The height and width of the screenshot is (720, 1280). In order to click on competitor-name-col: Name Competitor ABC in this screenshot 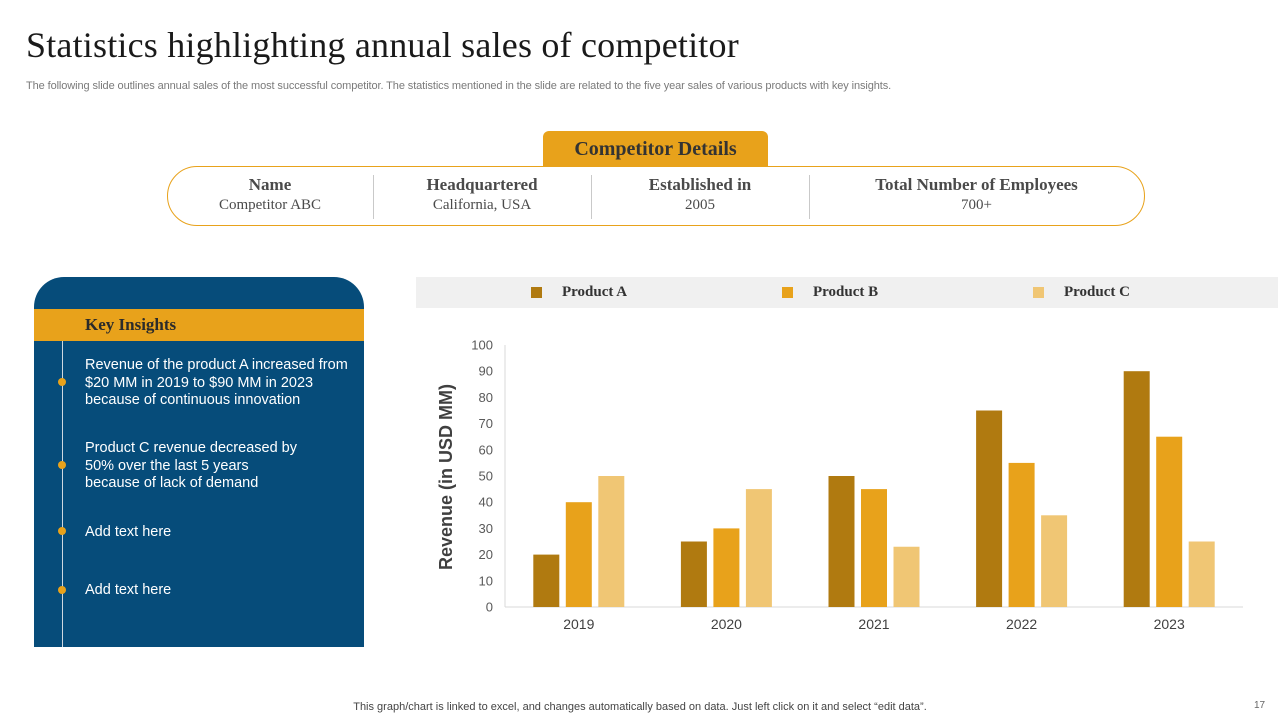, I will do `click(270, 197)`.